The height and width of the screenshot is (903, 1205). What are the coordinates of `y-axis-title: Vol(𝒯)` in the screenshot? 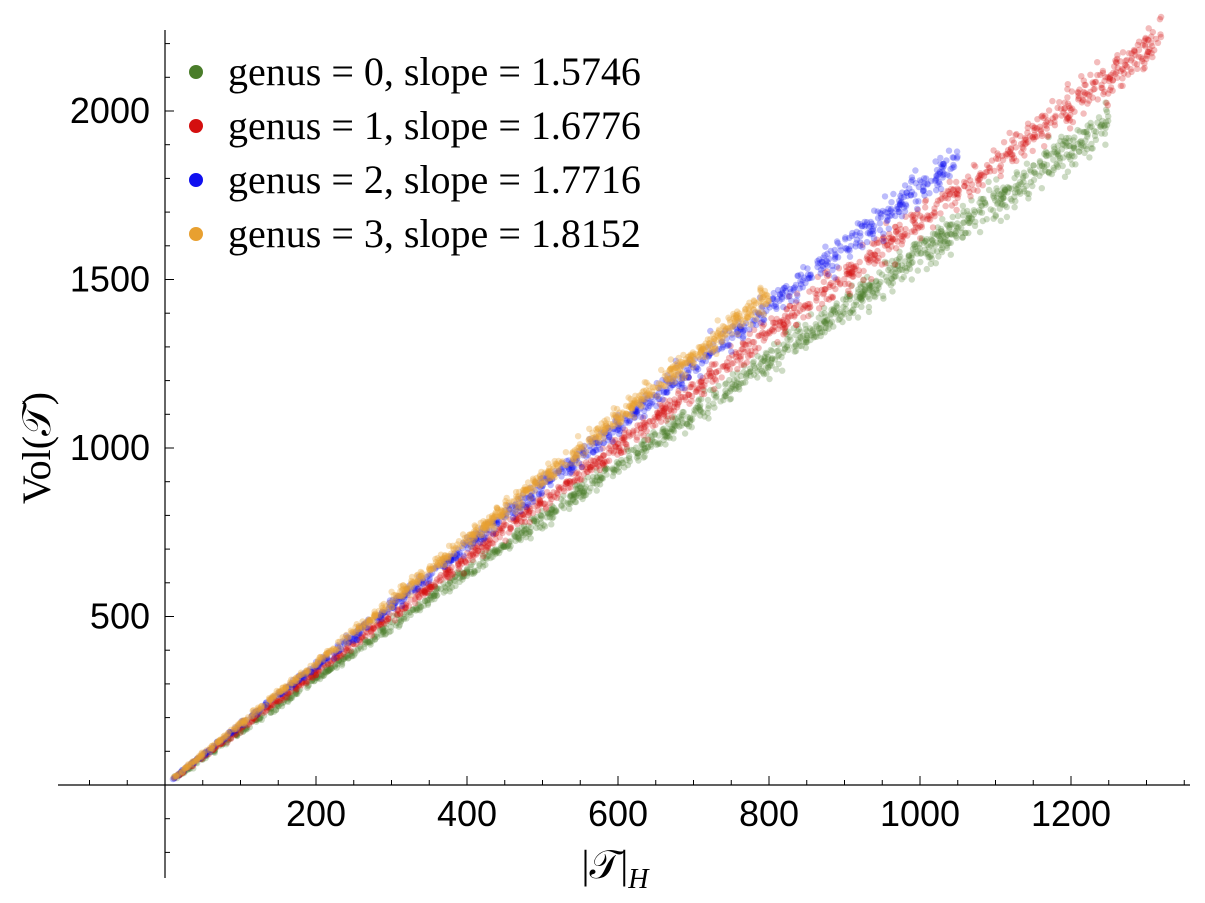 It's located at (36, 448).